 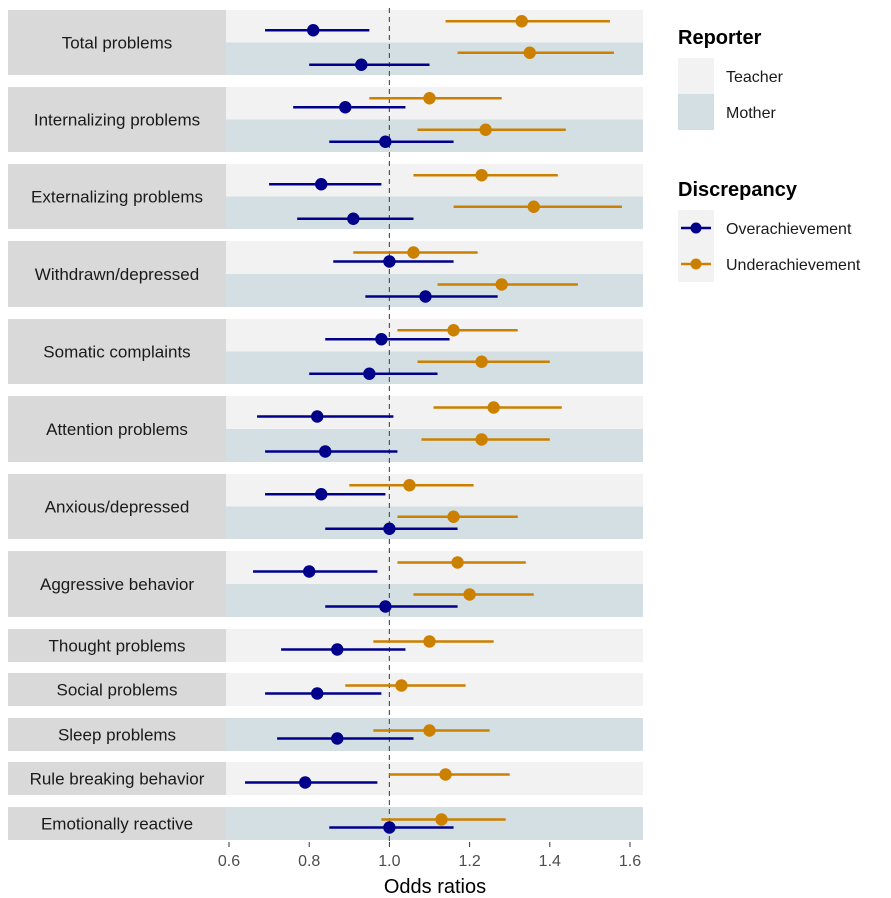 I want to click on panel-label: Externalizing problems, so click(x=117, y=197).